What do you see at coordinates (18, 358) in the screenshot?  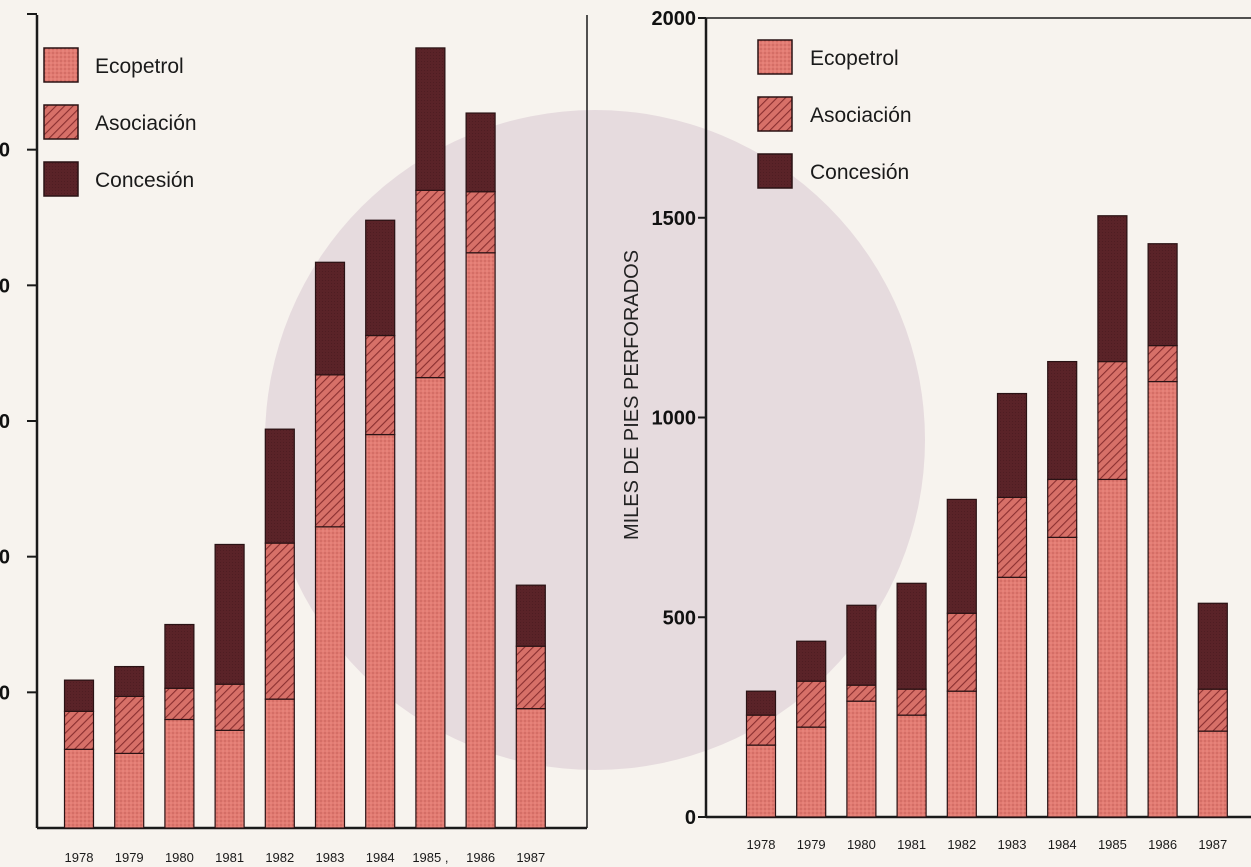 I see `left-y-ticks: 0 0 0 0 0` at bounding box center [18, 358].